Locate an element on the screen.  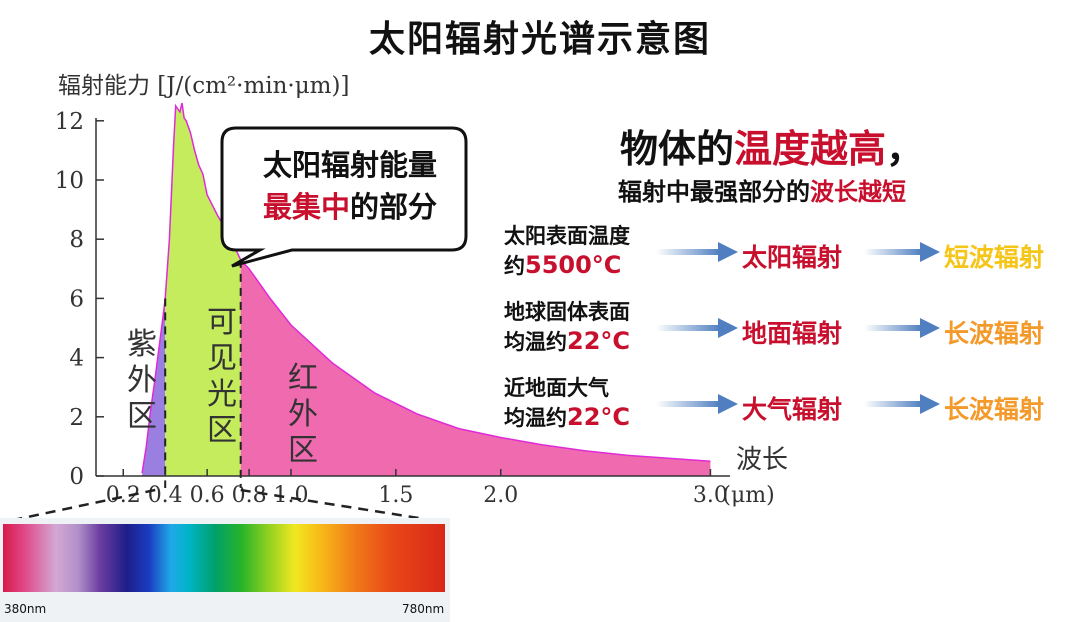
callout-line2: 最集中的部分 is located at coordinates (350, 207).